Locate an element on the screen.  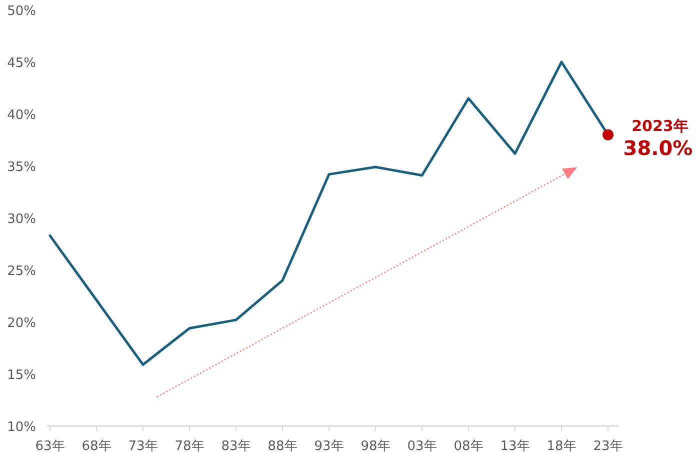
x-tick-label: 98年 is located at coordinates (375, 446).